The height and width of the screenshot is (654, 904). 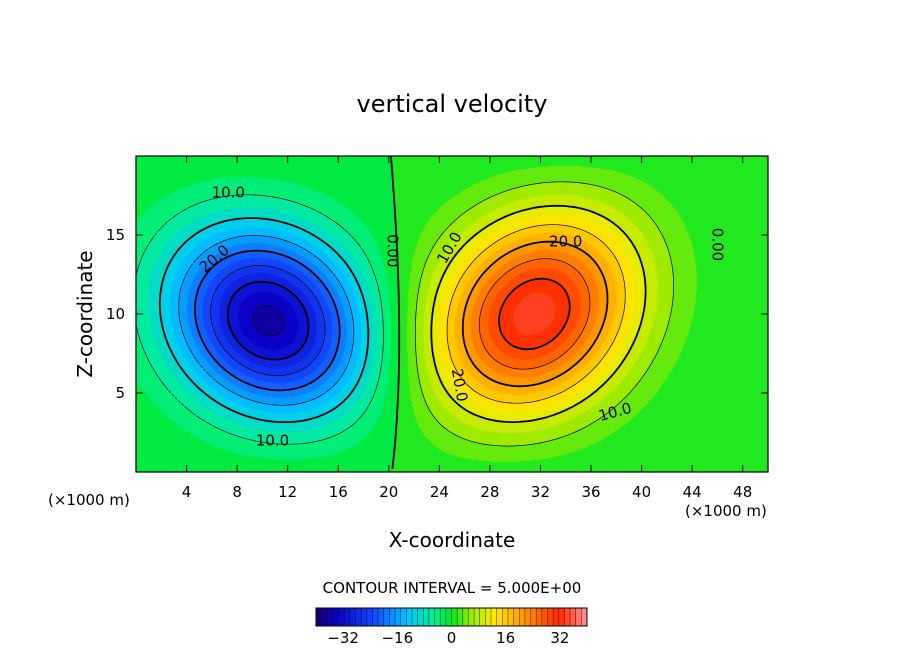 What do you see at coordinates (228, 192) in the screenshot?
I see `contour-label-0: 10.0` at bounding box center [228, 192].